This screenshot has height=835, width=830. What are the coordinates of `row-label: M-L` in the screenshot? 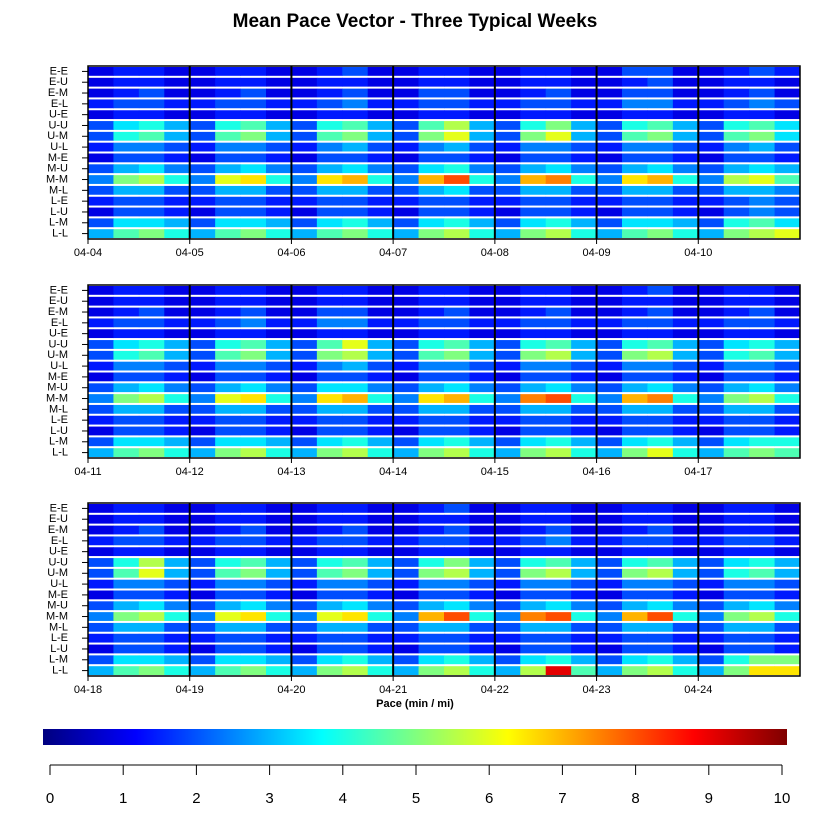 It's located at (58, 190).